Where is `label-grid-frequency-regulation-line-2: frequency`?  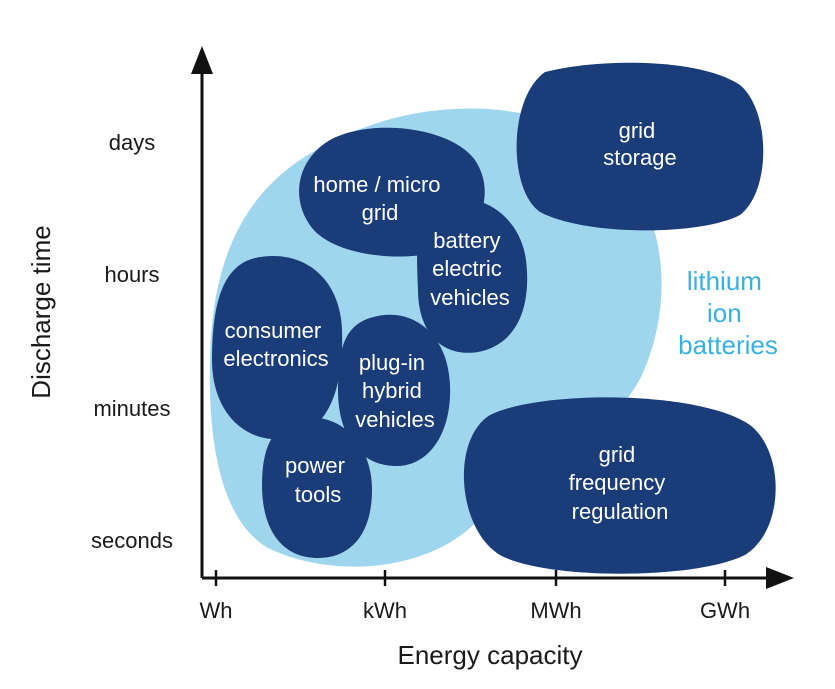 label-grid-frequency-regulation-line-2: frequency is located at coordinates (617, 482).